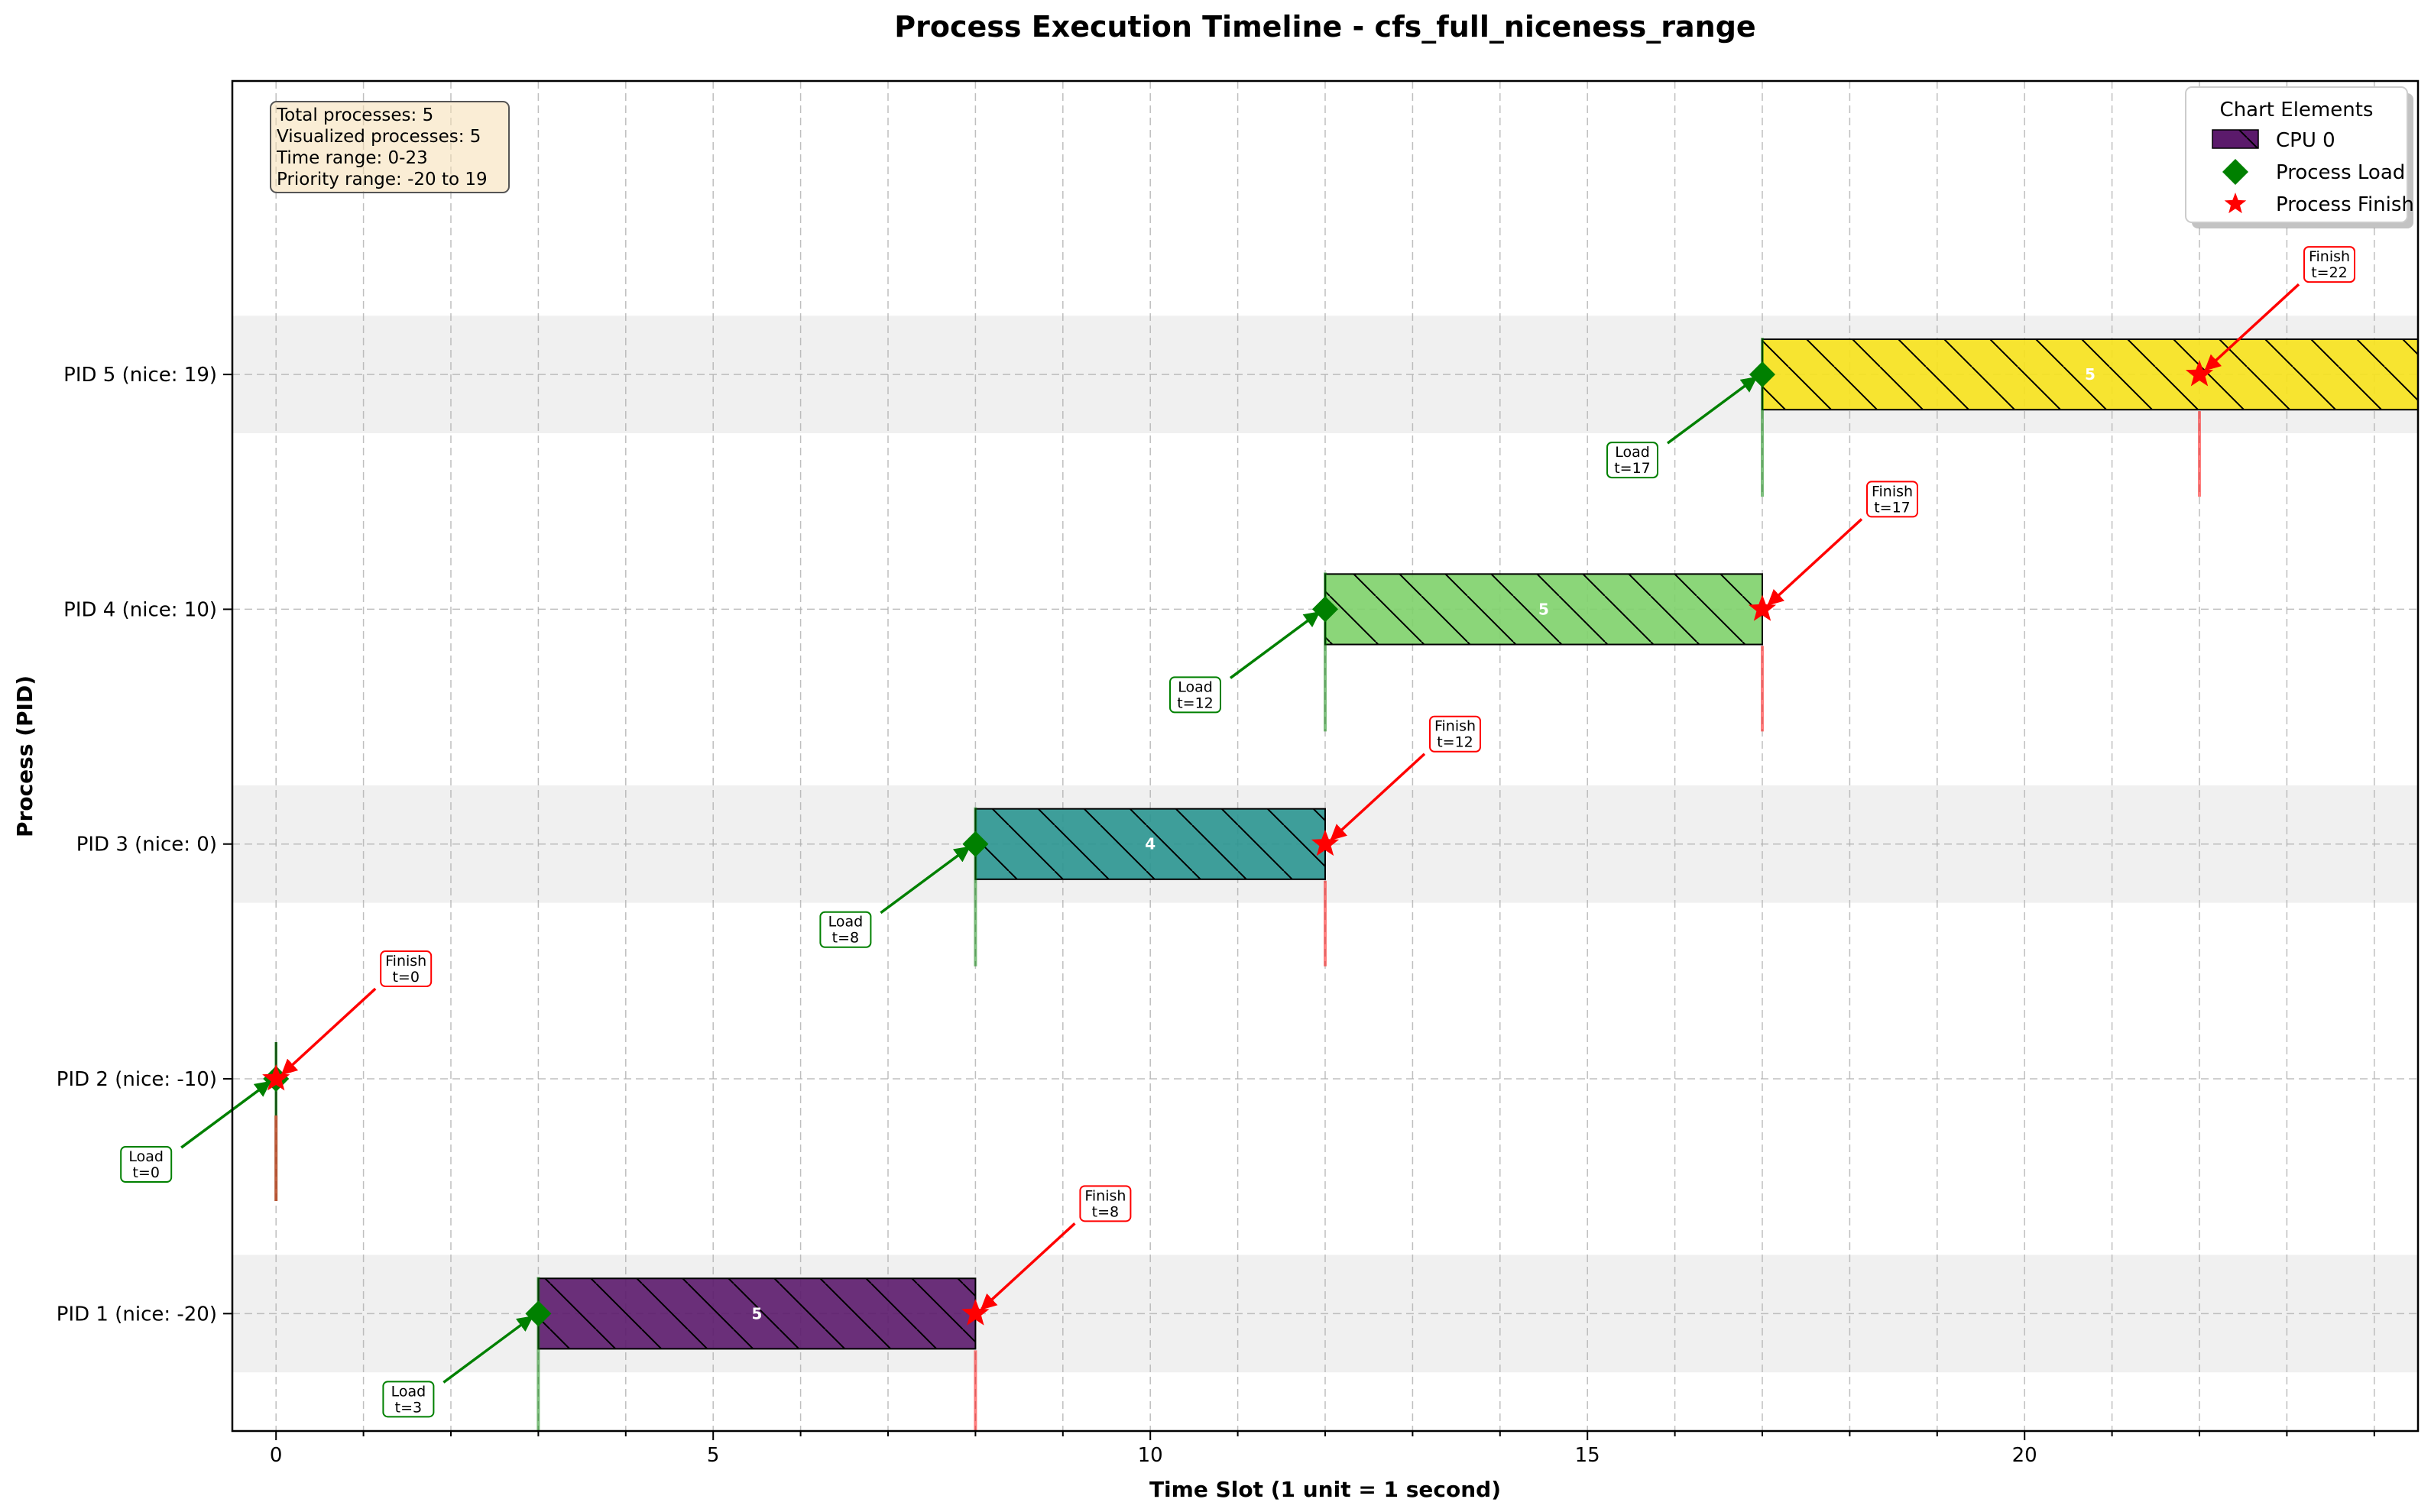  What do you see at coordinates (713, 1456) in the screenshot?
I see `x-tick-label: 5` at bounding box center [713, 1456].